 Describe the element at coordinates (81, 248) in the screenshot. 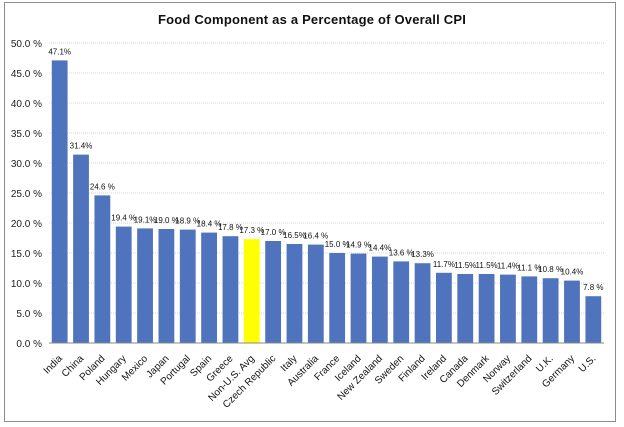

I see `bar-china` at that location.